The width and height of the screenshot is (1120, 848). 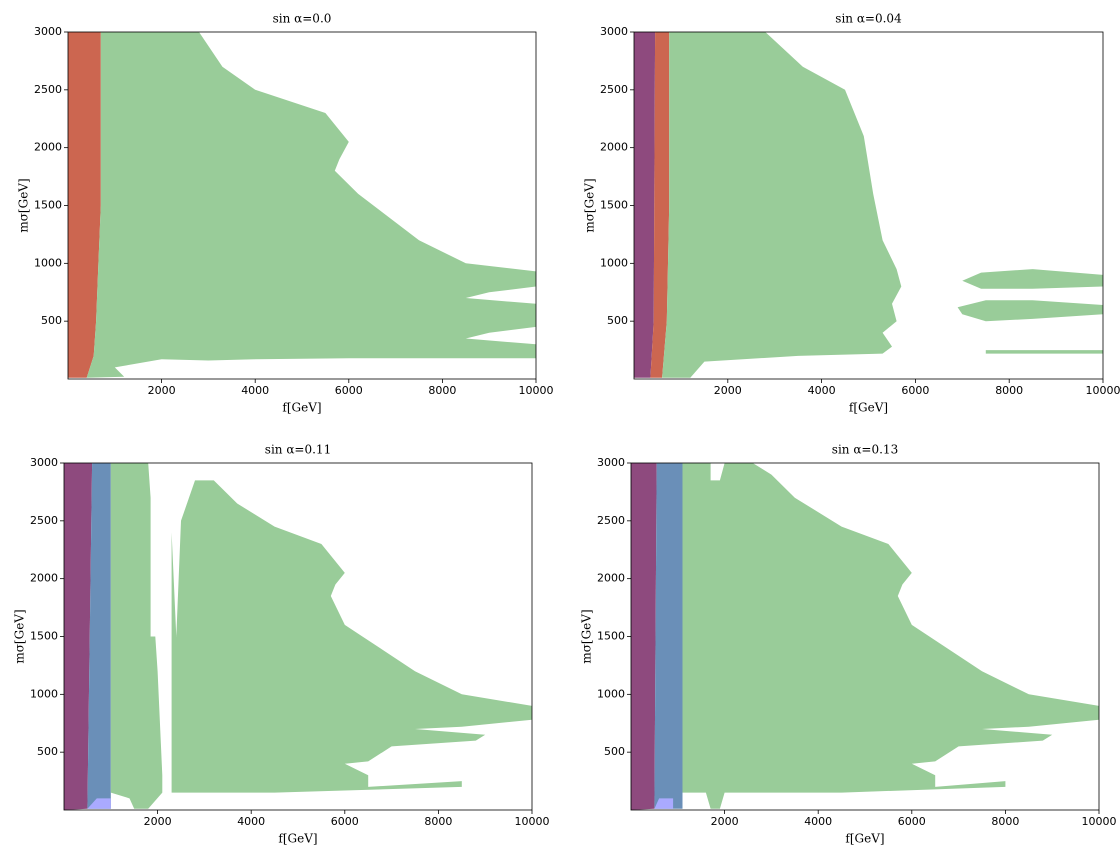 What do you see at coordinates (868, 19) in the screenshot?
I see `chart-title: sin α=0.04` at bounding box center [868, 19].